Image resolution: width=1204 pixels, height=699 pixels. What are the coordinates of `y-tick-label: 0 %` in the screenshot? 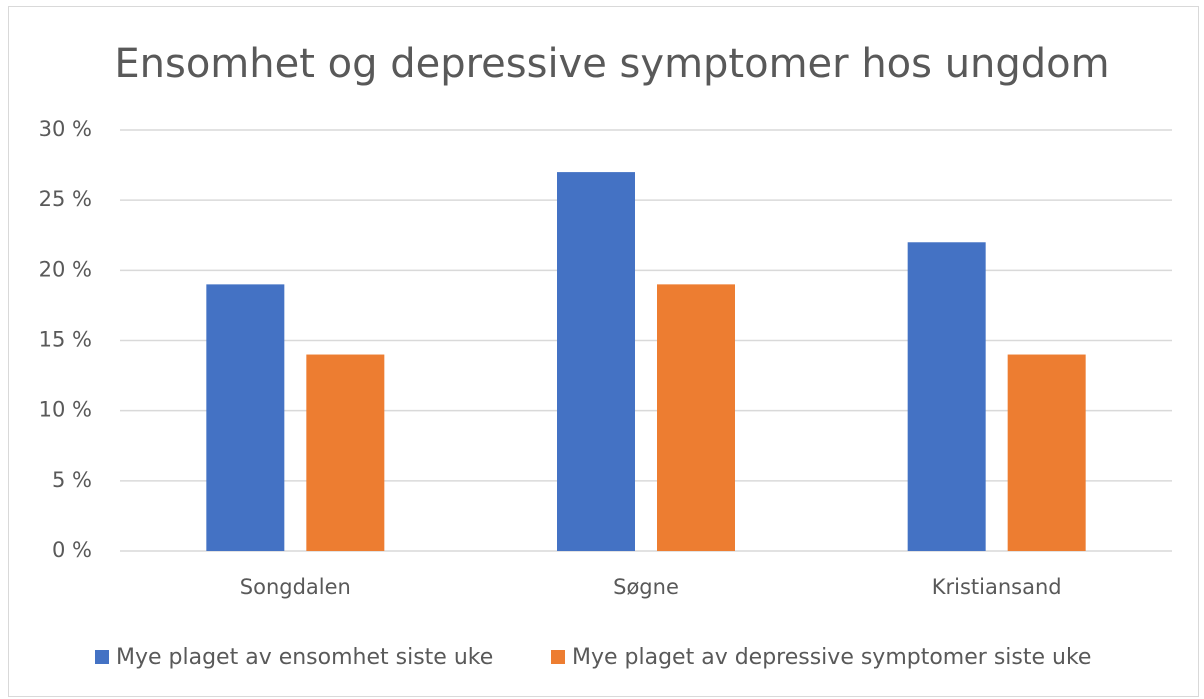 It's located at (72, 550).